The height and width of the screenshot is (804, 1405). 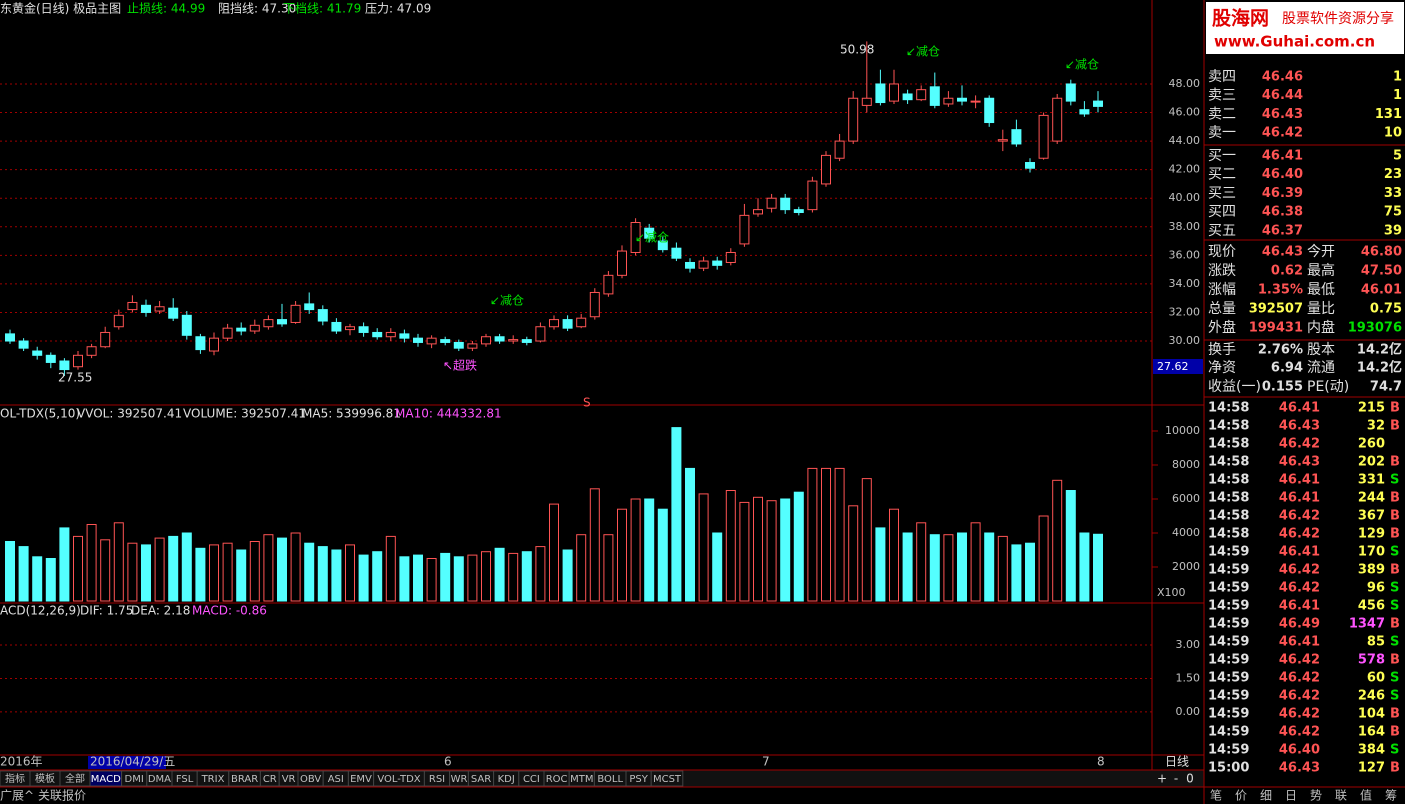 I want to click on y-tick-label: 3.00, so click(x=1188, y=644).